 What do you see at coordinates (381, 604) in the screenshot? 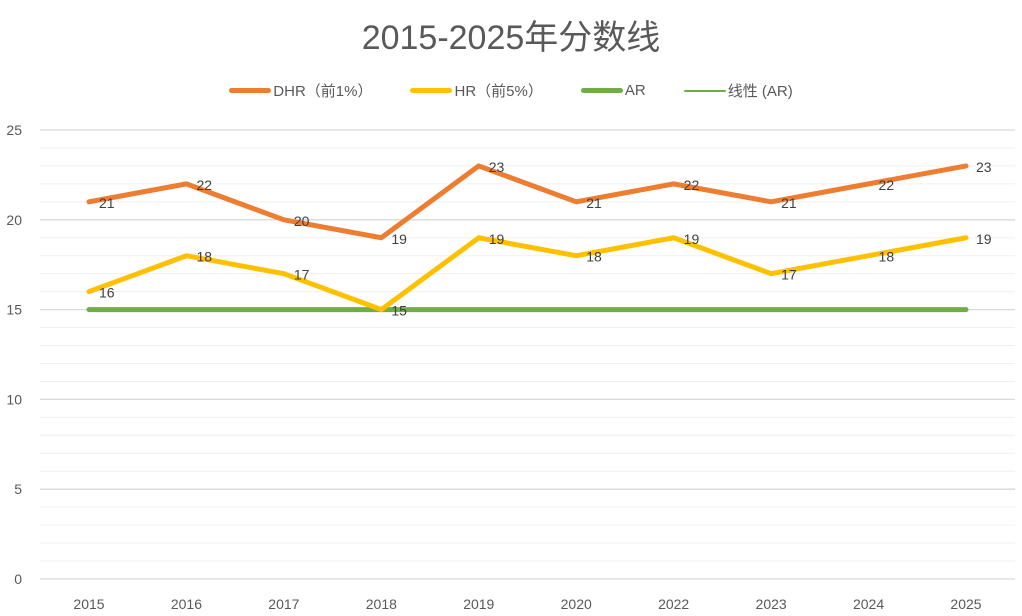
I see `x-tick-label: 2018` at bounding box center [381, 604].